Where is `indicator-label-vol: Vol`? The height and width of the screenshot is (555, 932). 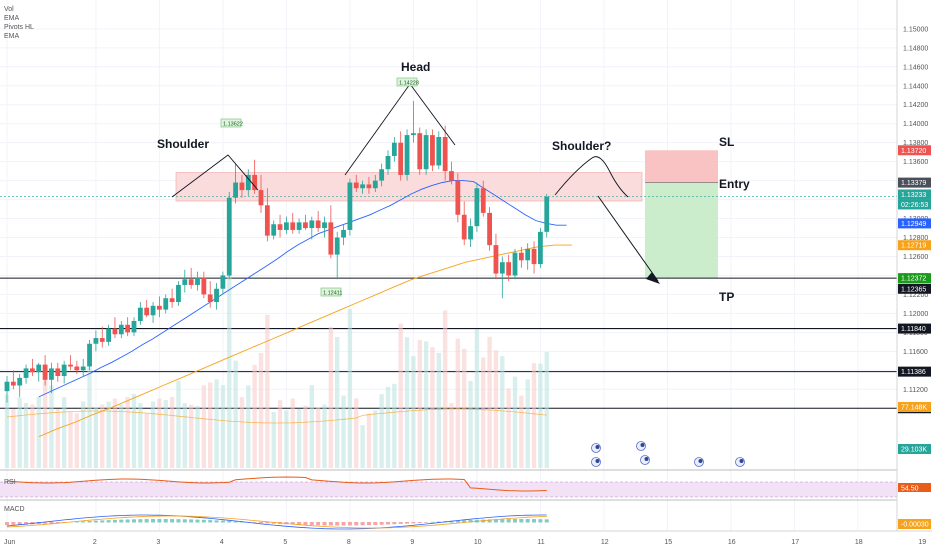
indicator-label-vol: Vol is located at coordinates (9, 9).